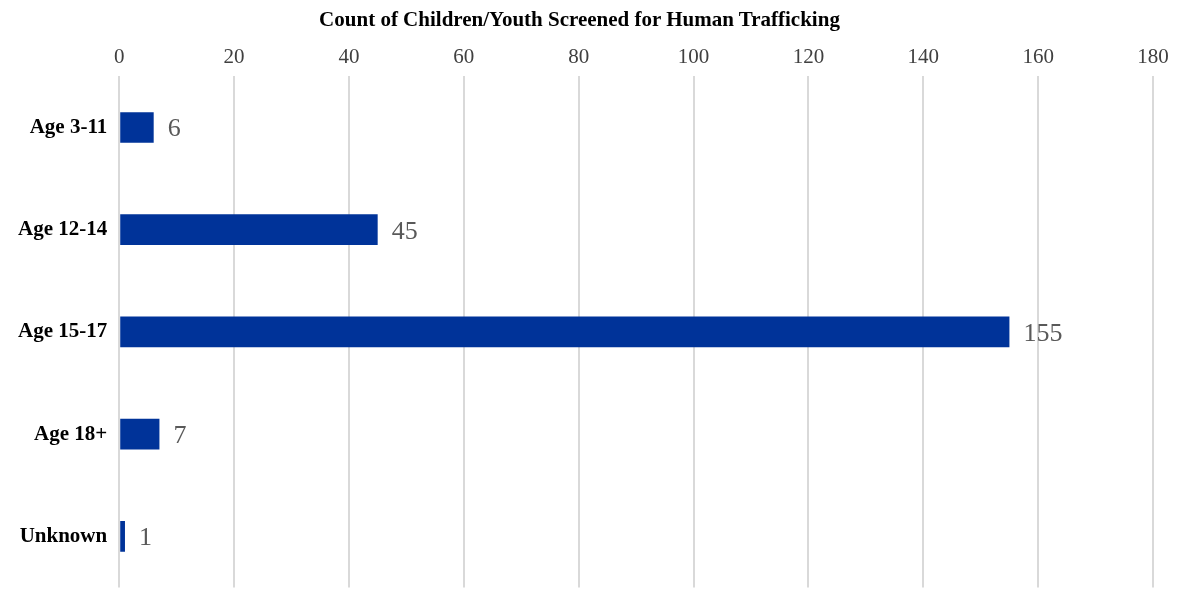 This screenshot has width=1181, height=612. Describe the element at coordinates (1043, 332) in the screenshot. I see `data-label: 155` at that location.